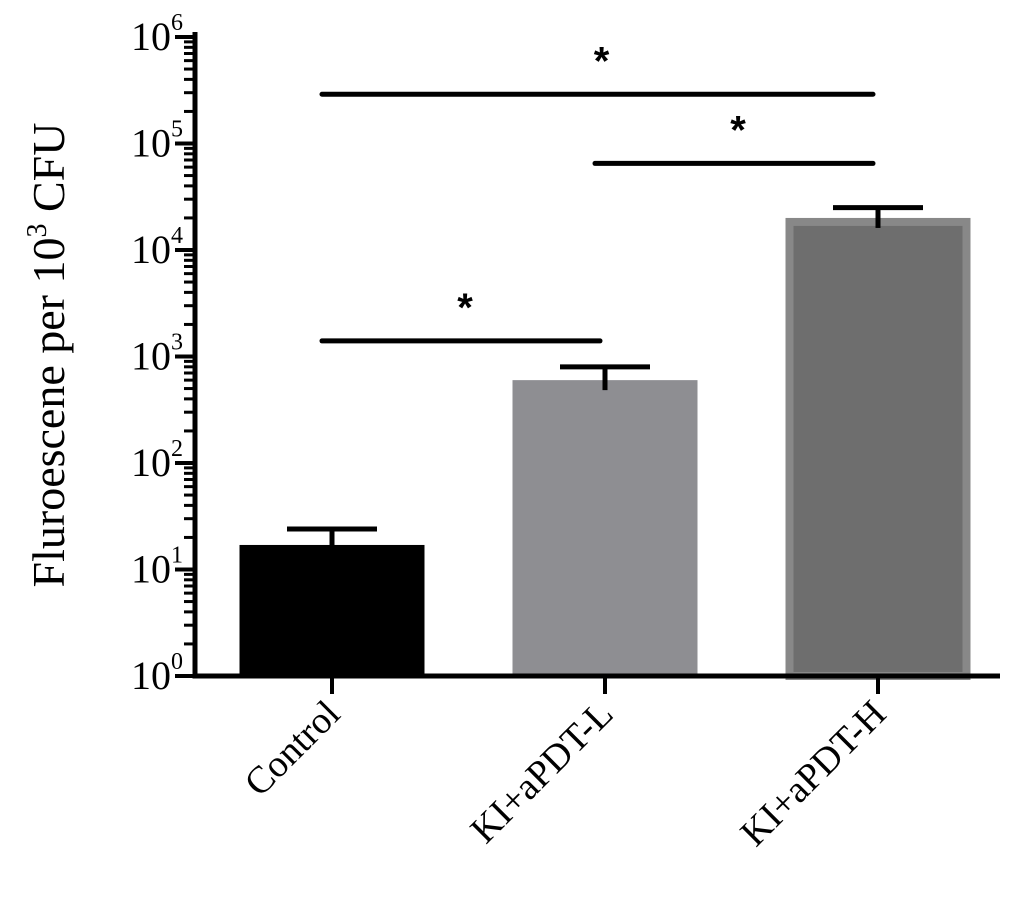 Image resolution: width=1026 pixels, height=901 pixels. Describe the element at coordinates (605, 528) in the screenshot. I see `bar-ki-apdt-l` at that location.